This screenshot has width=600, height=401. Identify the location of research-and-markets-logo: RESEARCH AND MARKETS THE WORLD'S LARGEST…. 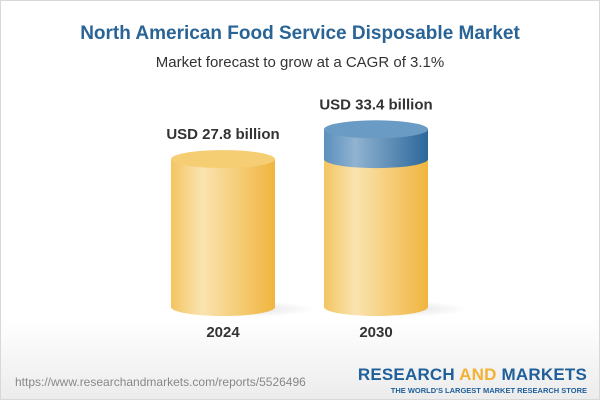
(472, 380).